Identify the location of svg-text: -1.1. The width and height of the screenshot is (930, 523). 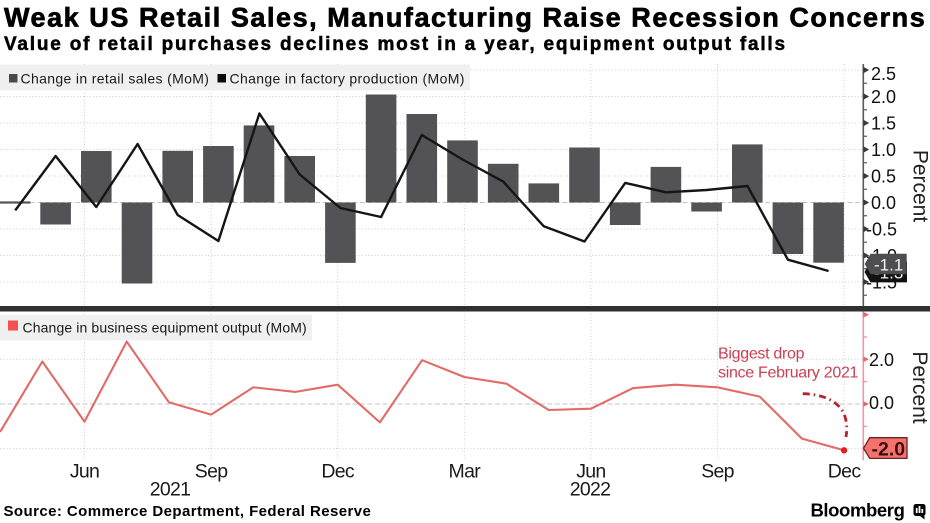
(888, 265).